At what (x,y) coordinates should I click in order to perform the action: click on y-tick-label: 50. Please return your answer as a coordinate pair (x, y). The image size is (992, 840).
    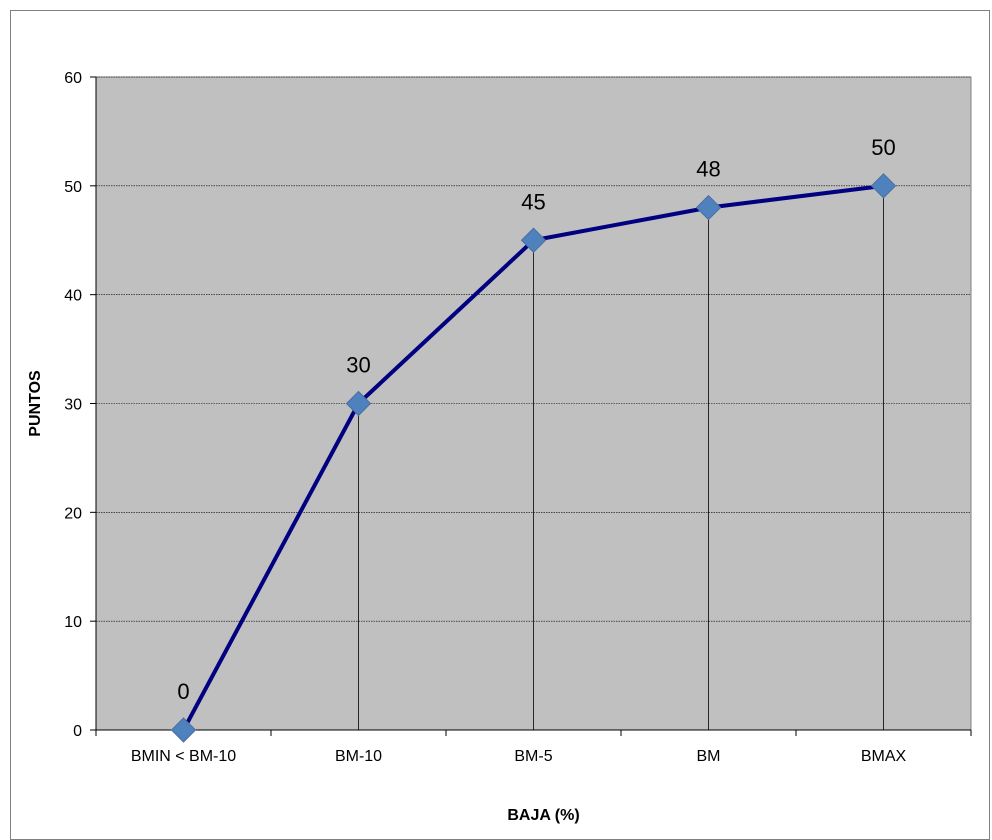
    Looking at the image, I should click on (73, 187).